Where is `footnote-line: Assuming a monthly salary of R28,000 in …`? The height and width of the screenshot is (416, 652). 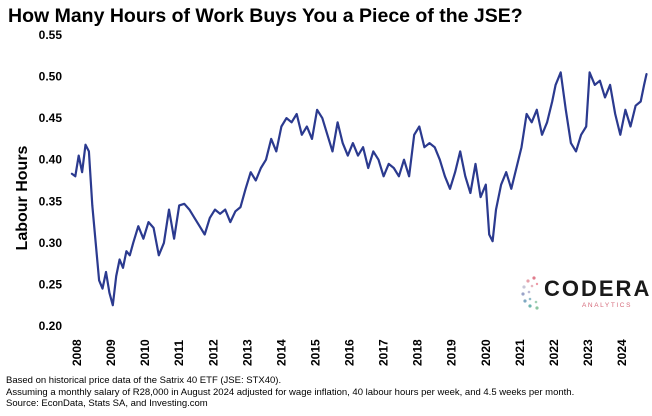
footnote-line: Assuming a monthly salary of R28,000 in … is located at coordinates (290, 392).